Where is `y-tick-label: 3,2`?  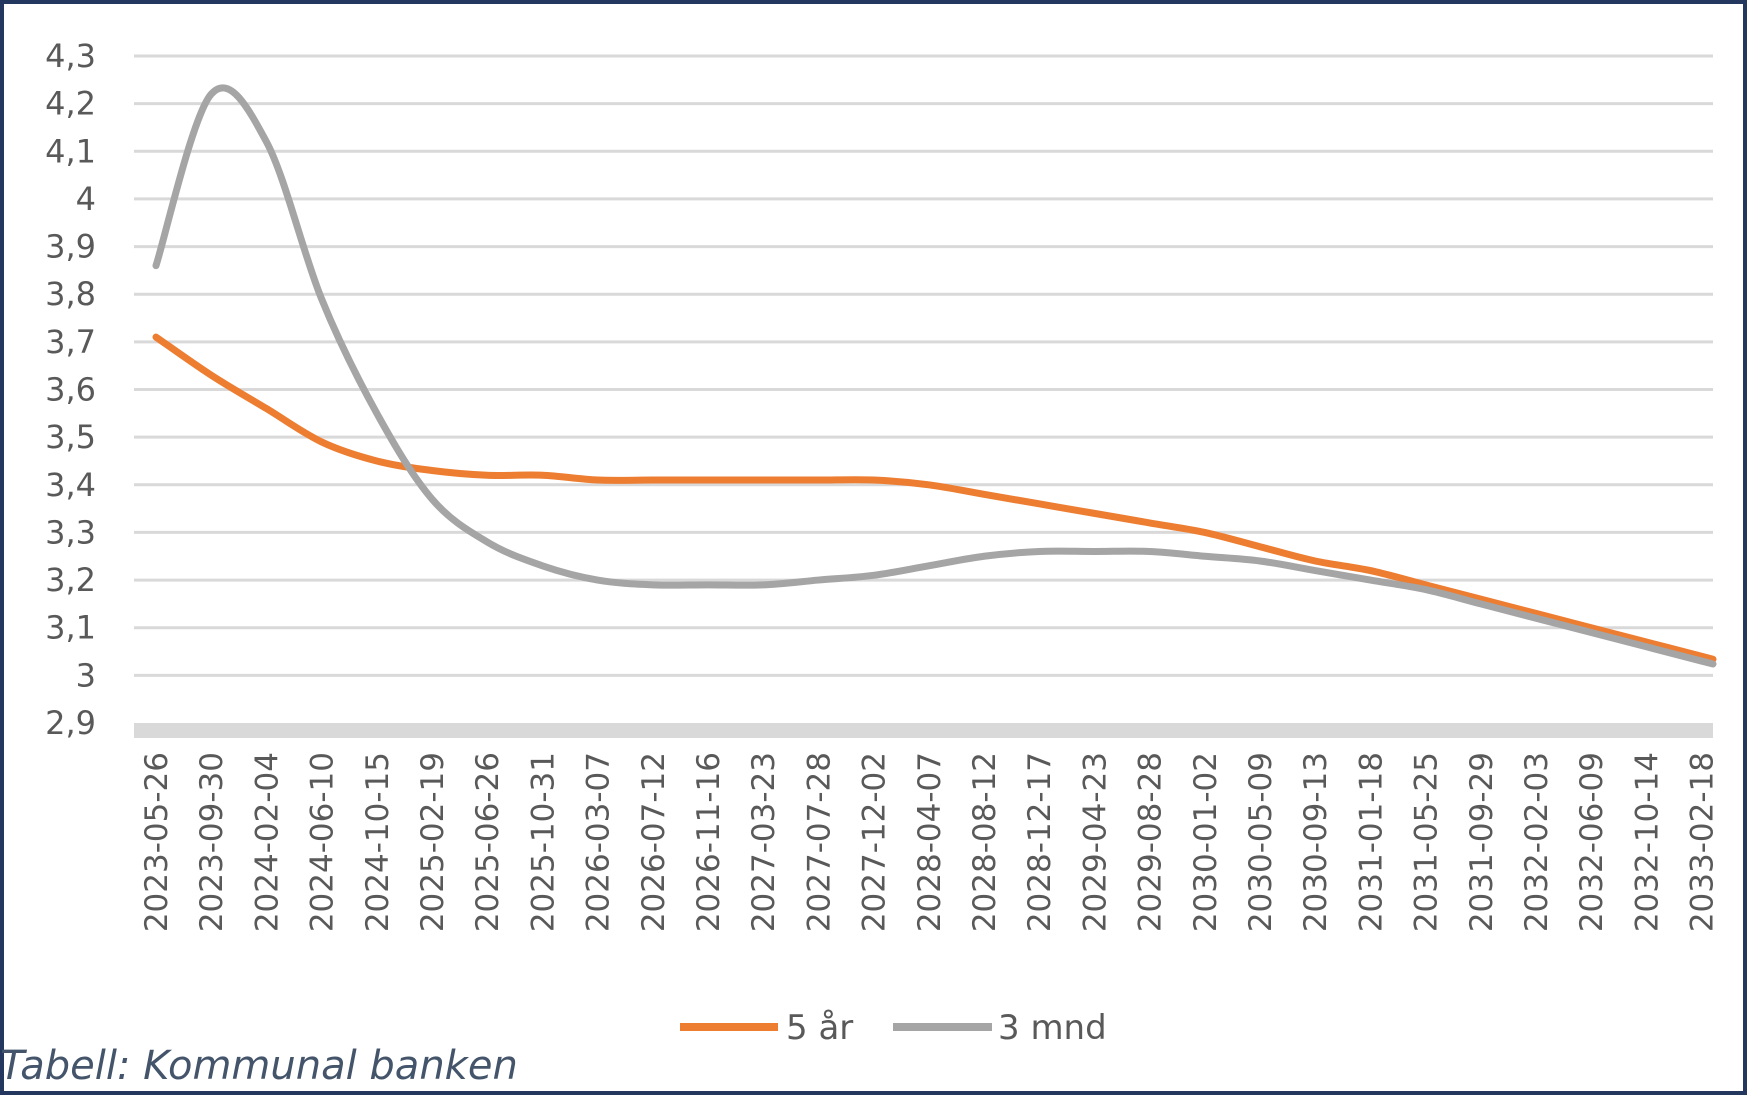 y-tick-label: 3,2 is located at coordinates (70, 580).